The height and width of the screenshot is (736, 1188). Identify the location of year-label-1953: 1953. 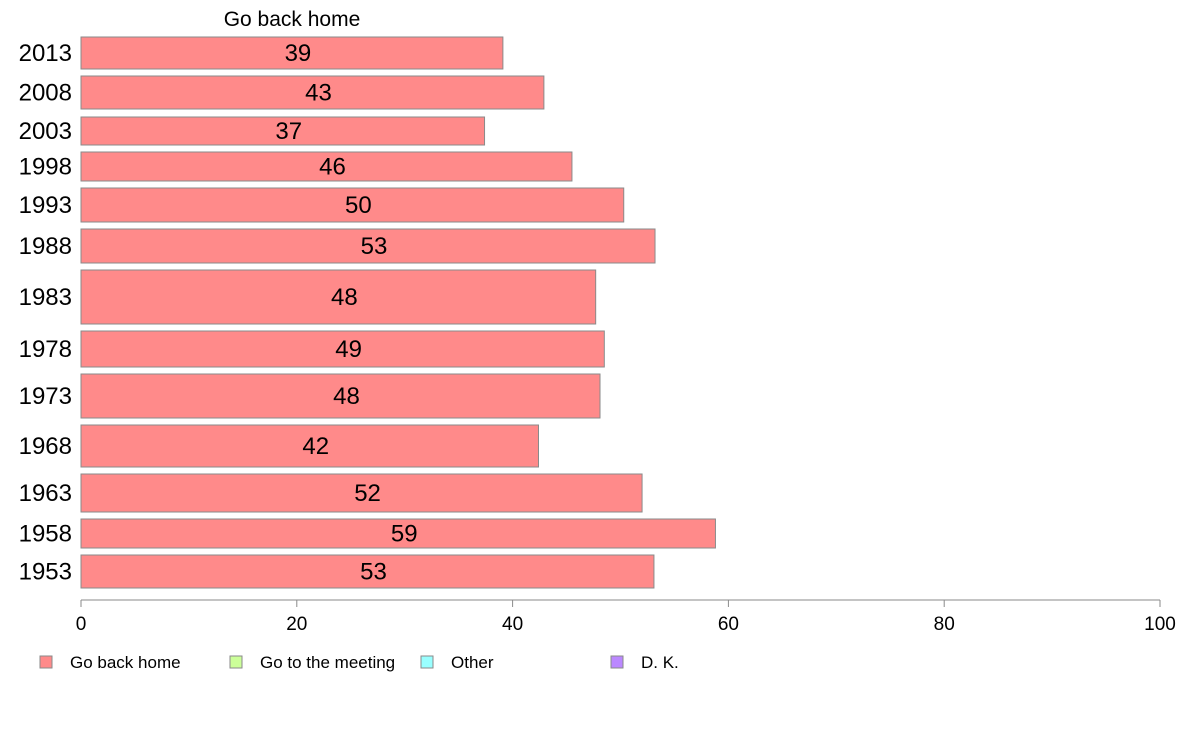
(45, 572).